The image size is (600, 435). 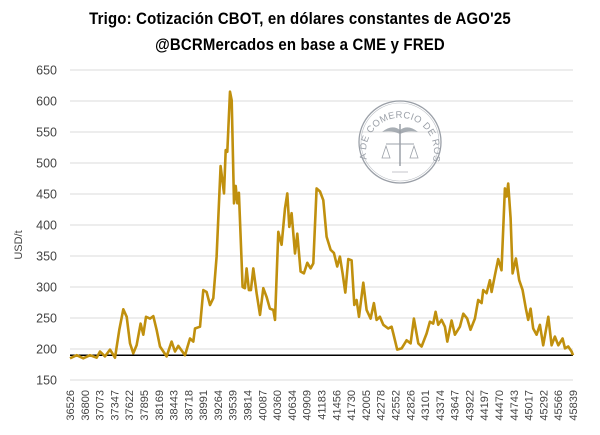 What do you see at coordinates (46, 381) in the screenshot?
I see `y-tick-label: 150` at bounding box center [46, 381].